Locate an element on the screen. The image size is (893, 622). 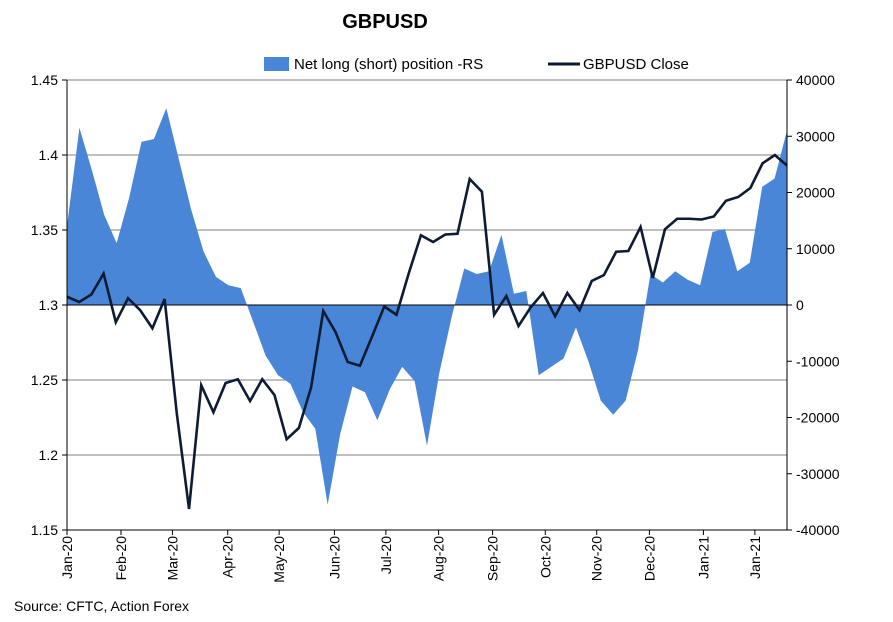
x-tick-label: Nov-20 is located at coordinates (597, 558).